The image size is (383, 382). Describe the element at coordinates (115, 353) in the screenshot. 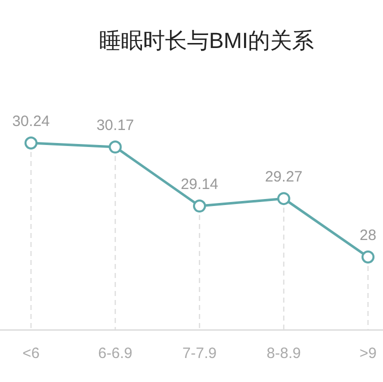

I see `x-tick-label: 6-6.9` at that location.